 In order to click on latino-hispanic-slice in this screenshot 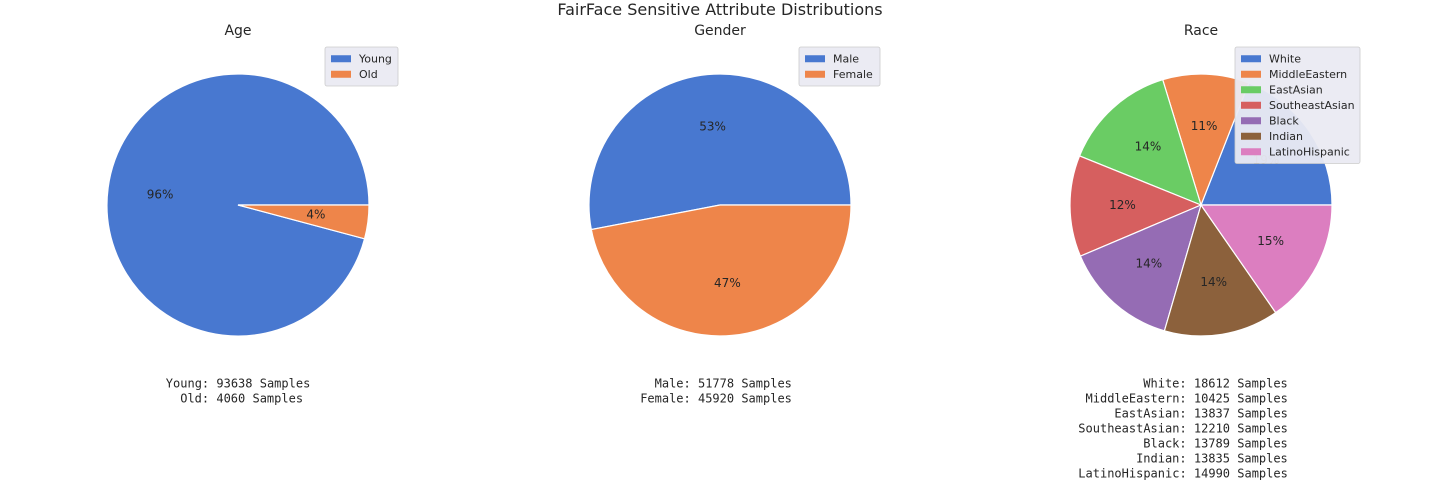, I will do `click(1266, 259)`.